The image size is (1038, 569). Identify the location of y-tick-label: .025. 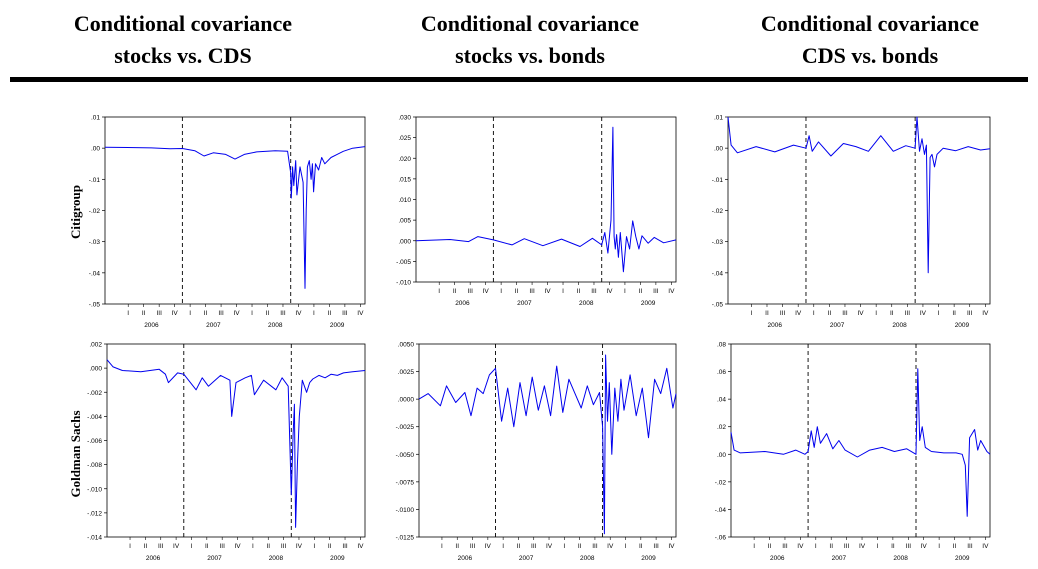
(404, 138).